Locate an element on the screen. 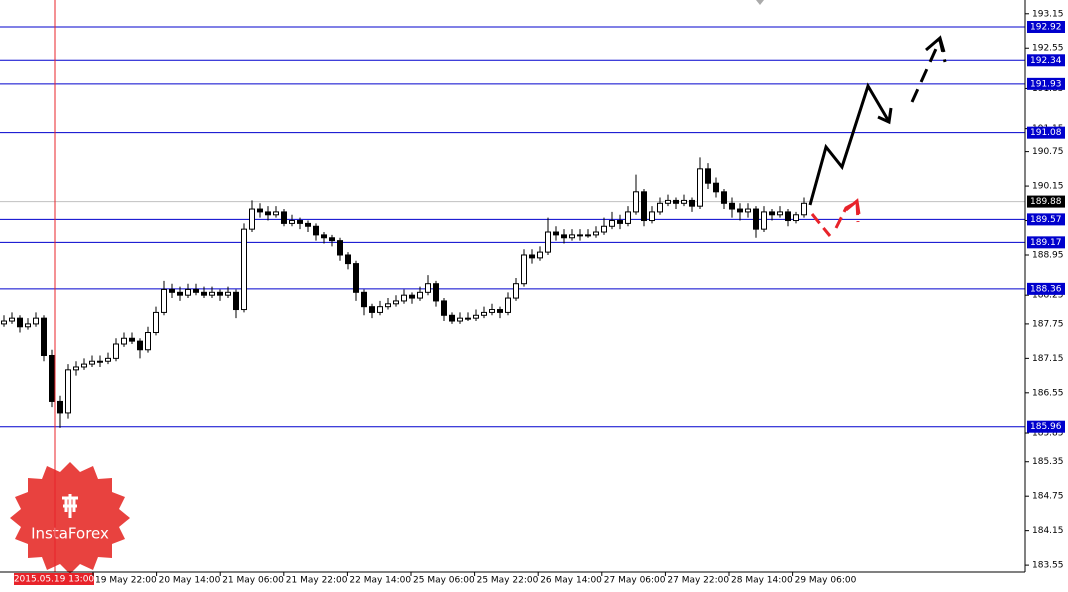  x-tick-label: 28 May 14:00 is located at coordinates (762, 581).